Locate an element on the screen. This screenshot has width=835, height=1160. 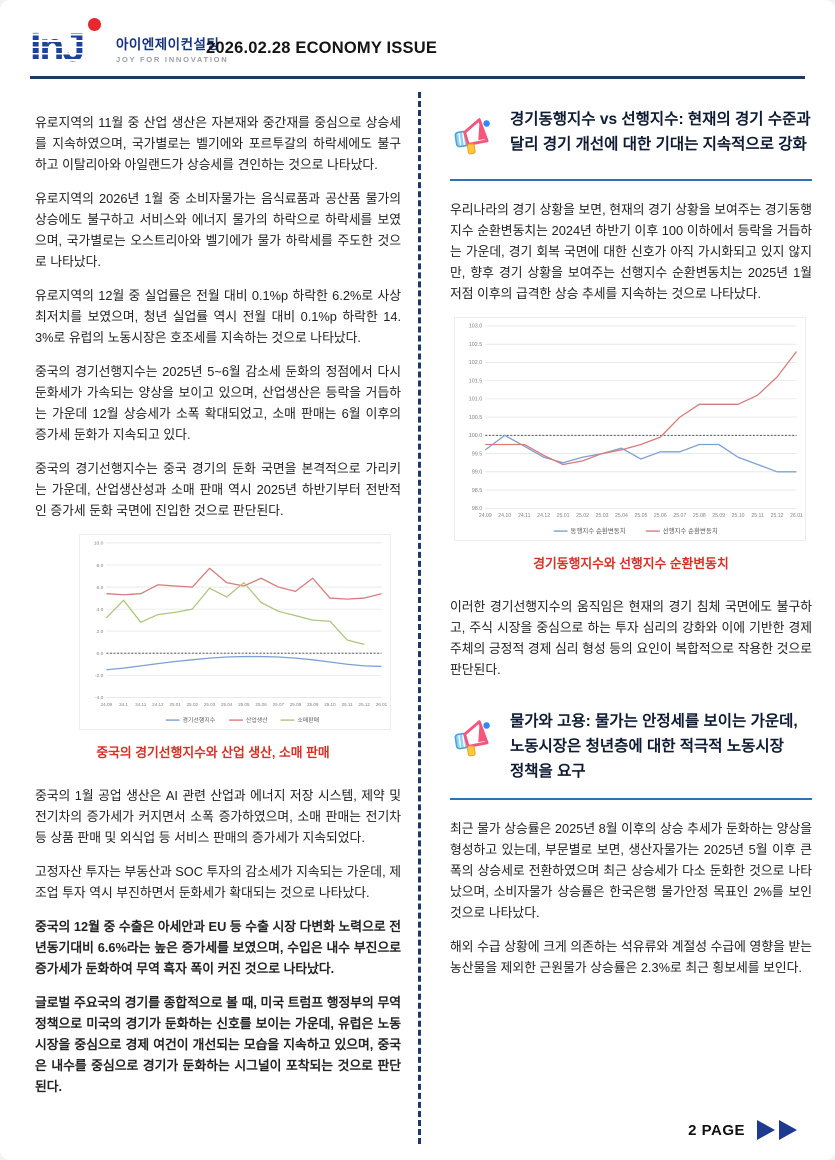
megaphone-icon is located at coordinates (474, 741).